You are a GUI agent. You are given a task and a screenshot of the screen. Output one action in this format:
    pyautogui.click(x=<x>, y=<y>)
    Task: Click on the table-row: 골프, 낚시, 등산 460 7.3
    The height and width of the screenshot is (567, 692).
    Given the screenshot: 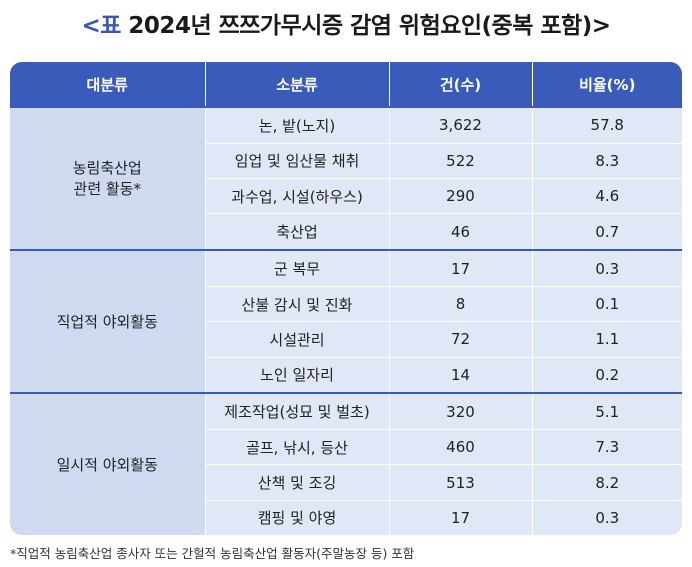 What is the action you would take?
    pyautogui.click(x=346, y=446)
    